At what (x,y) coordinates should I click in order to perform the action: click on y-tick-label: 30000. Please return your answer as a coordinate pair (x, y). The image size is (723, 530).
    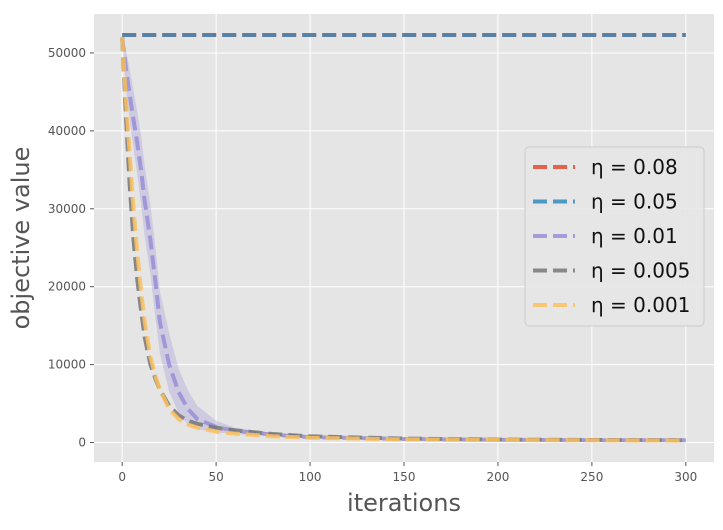
    Looking at the image, I should click on (67, 209).